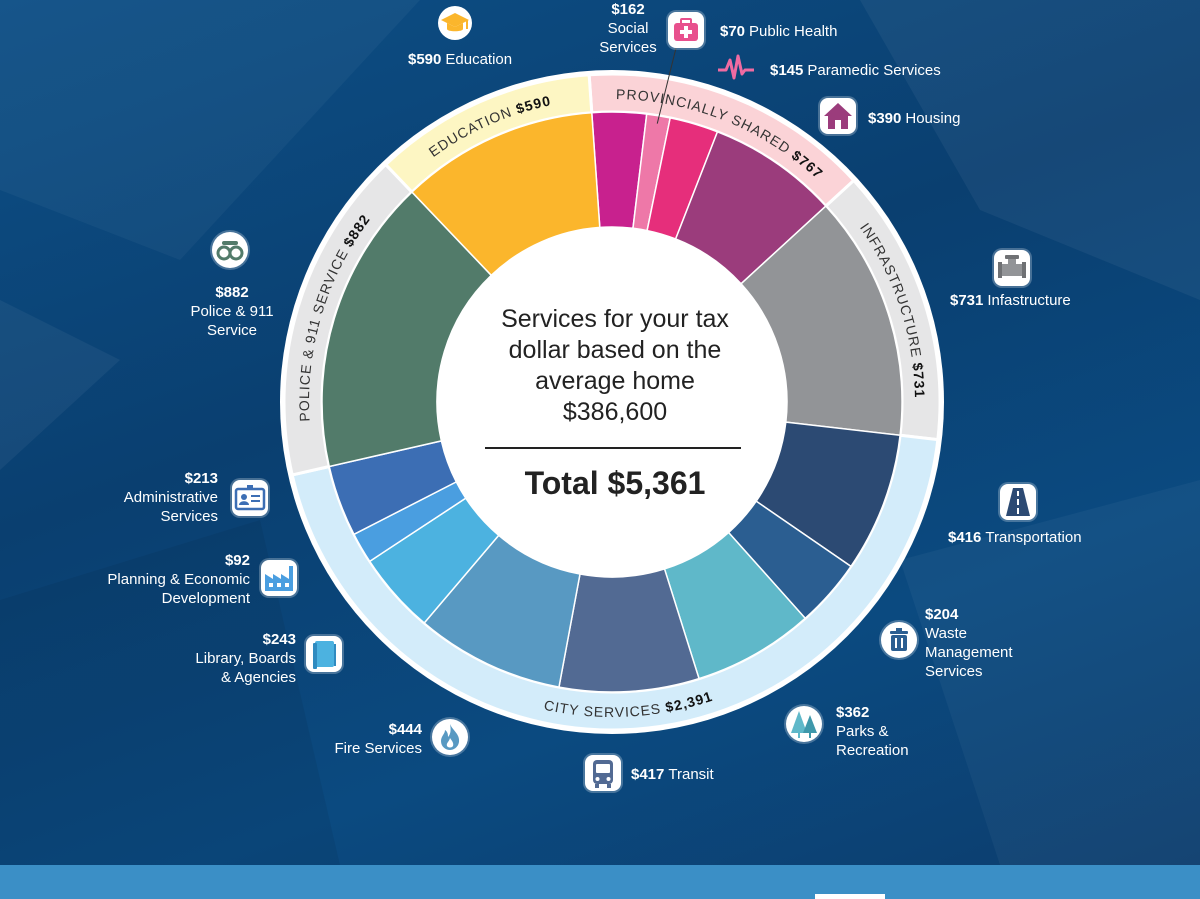 This screenshot has height=899, width=1200. Describe the element at coordinates (942, 614) in the screenshot. I see `callout-amount: $204` at that location.